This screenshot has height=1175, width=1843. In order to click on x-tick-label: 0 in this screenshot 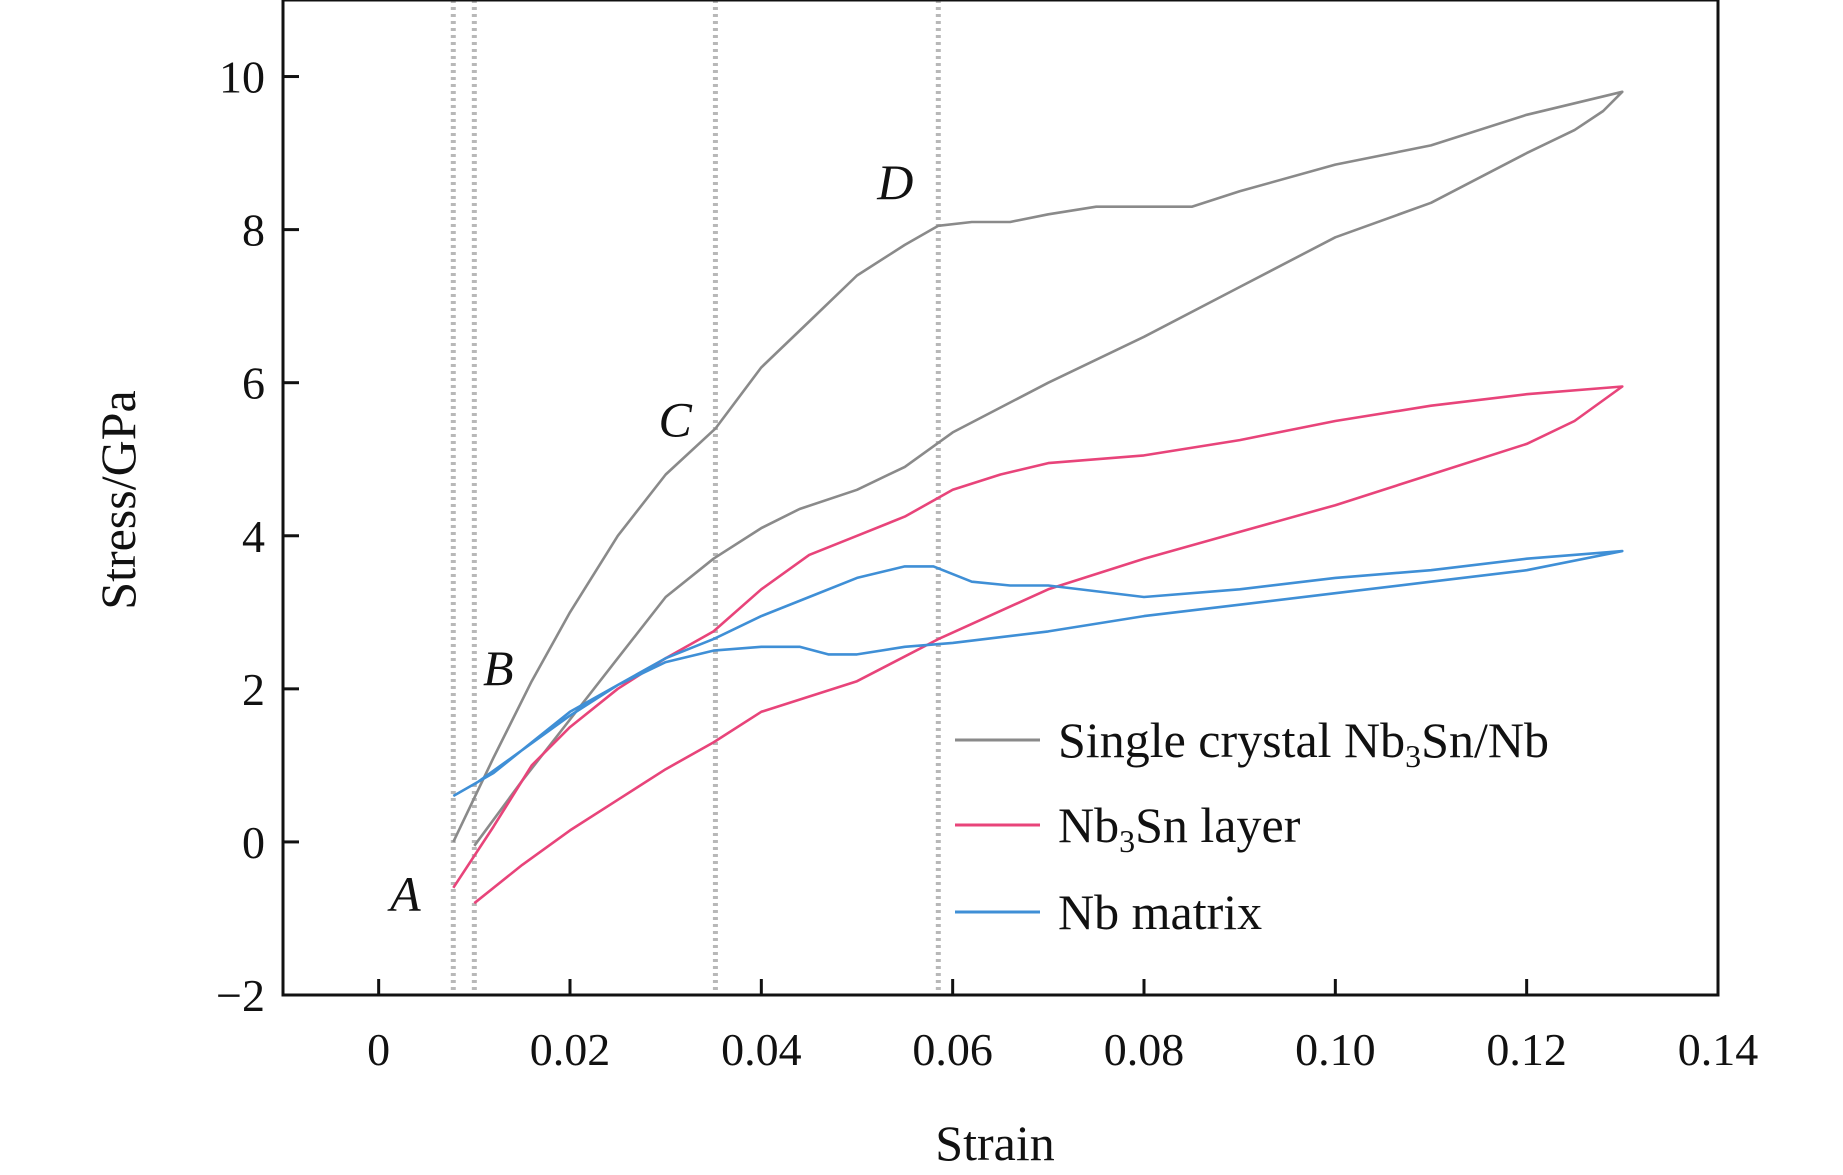, I will do `click(378, 1049)`.